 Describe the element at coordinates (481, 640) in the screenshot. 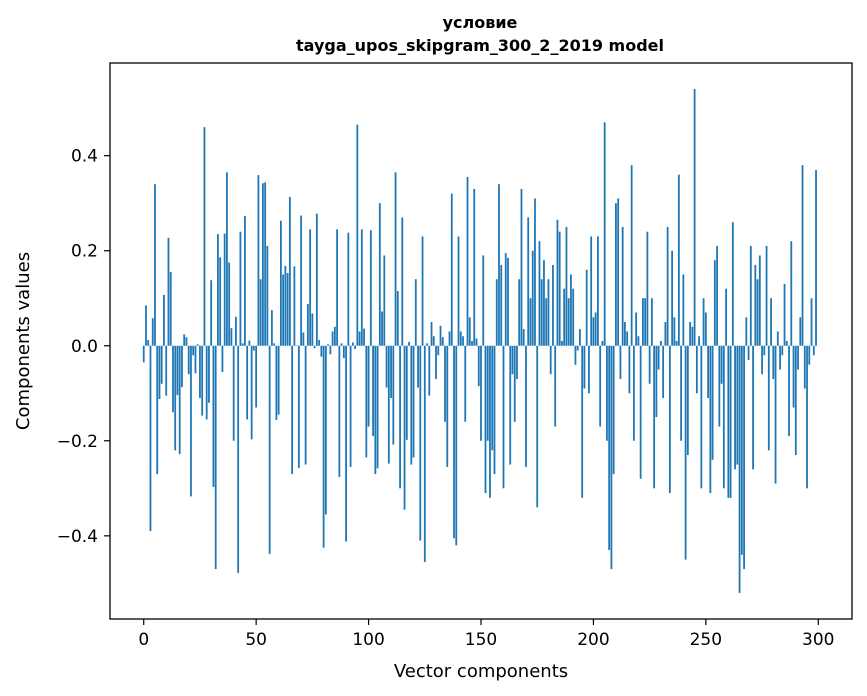

I see `x-tick-label: 150` at that location.